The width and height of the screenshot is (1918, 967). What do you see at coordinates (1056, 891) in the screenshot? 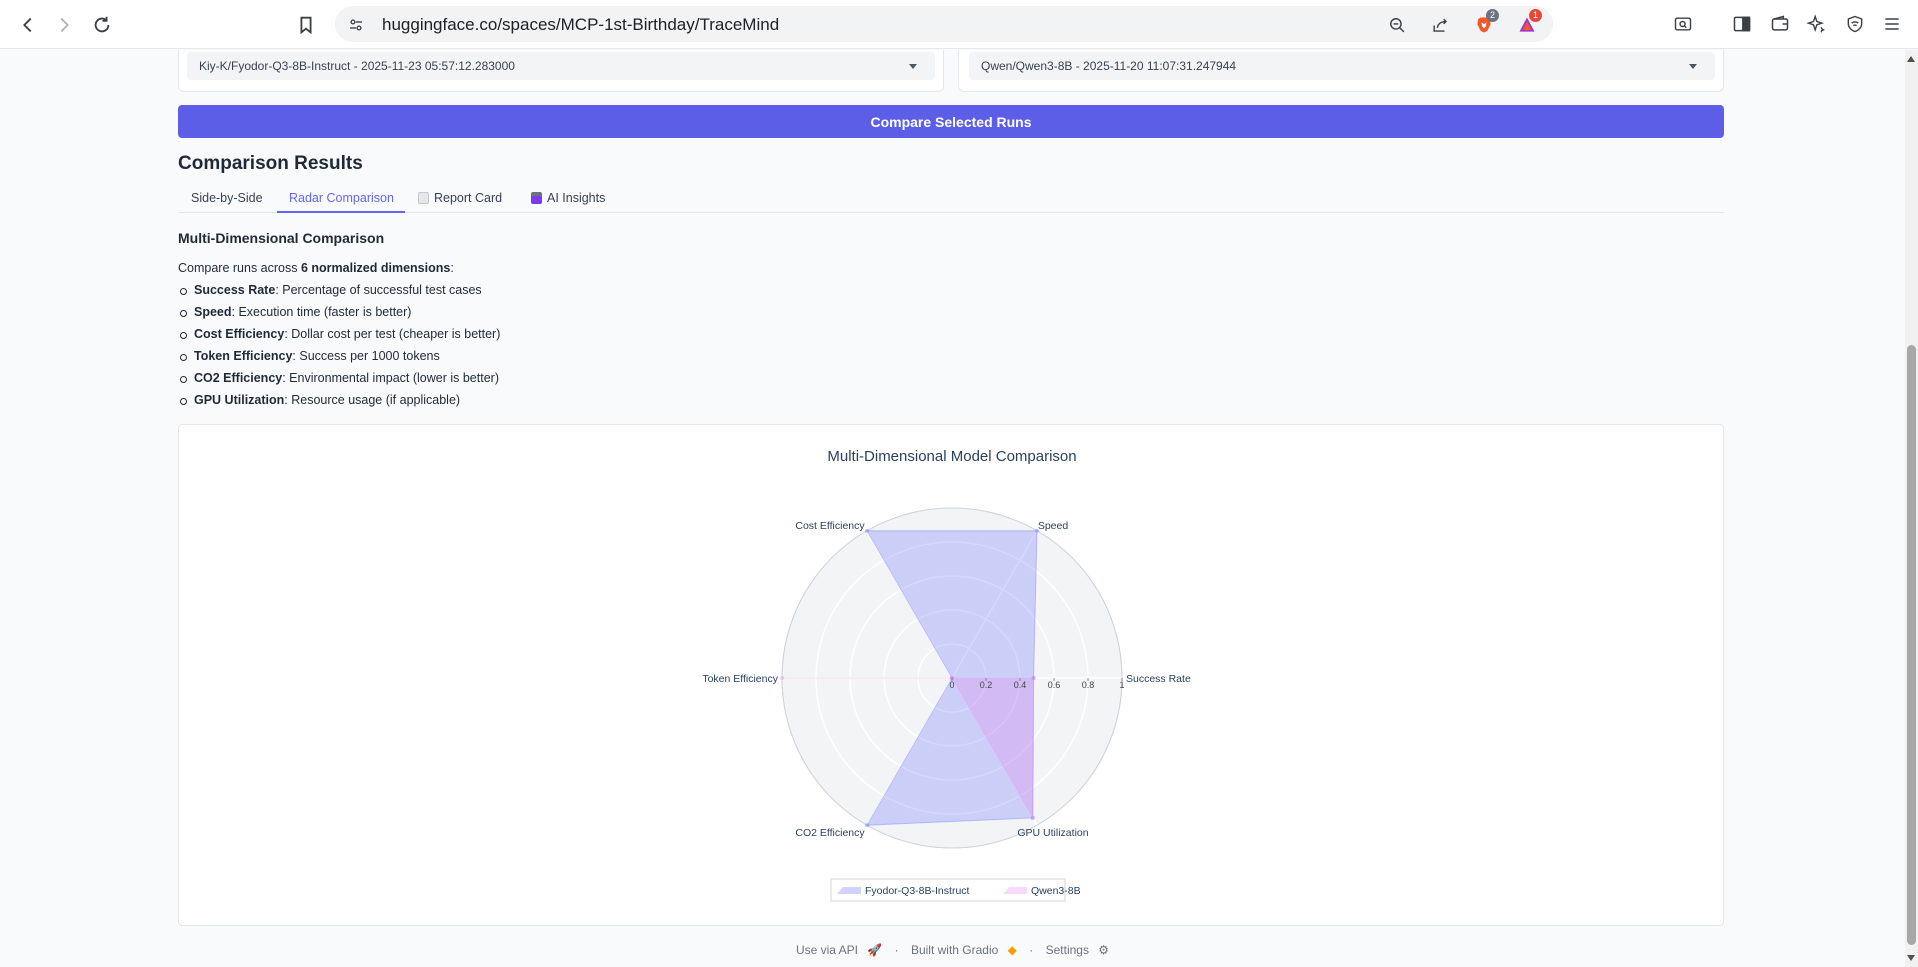
I see `legend-label: Qwen3-8B` at bounding box center [1056, 891].